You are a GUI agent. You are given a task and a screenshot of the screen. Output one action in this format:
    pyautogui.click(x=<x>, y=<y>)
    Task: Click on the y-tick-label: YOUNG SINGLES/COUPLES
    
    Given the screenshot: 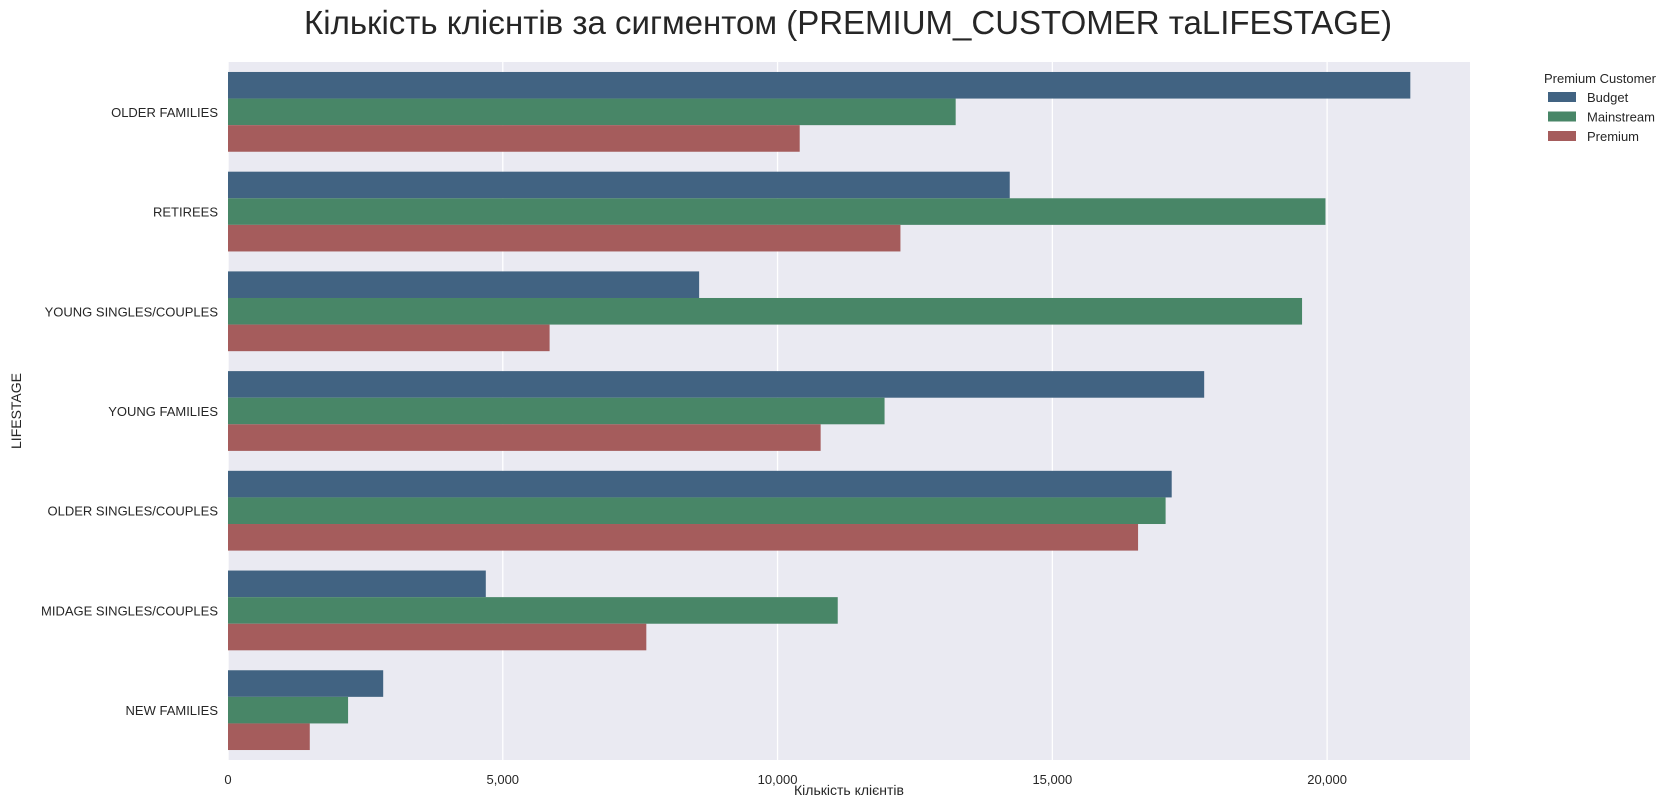 What is the action you would take?
    pyautogui.click(x=132, y=311)
    